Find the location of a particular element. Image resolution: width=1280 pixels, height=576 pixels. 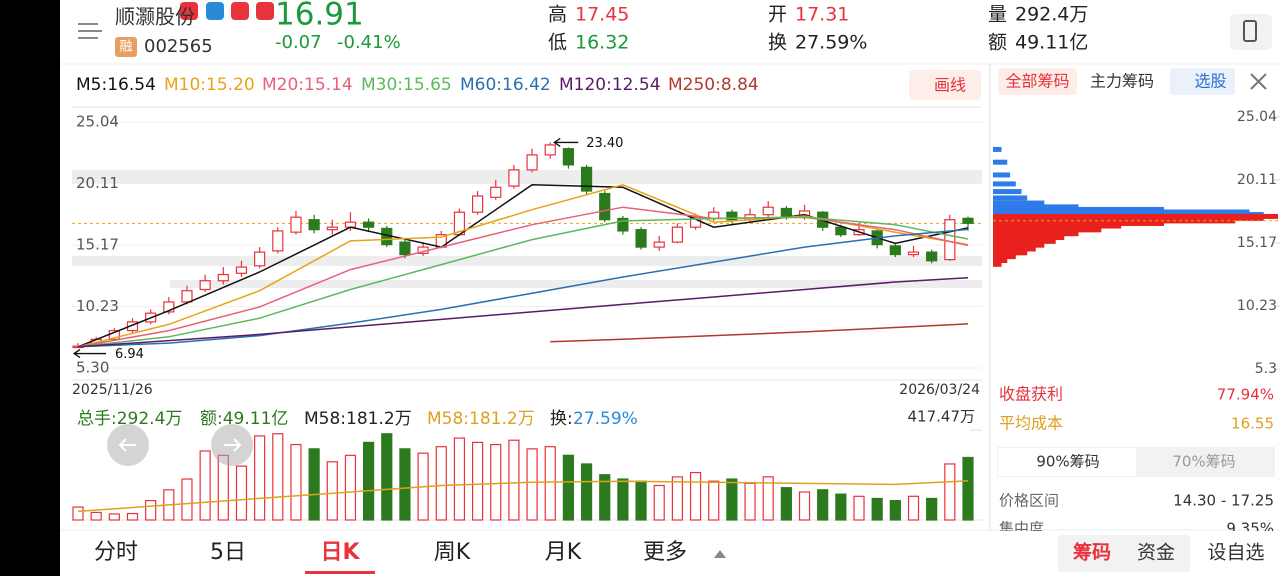

tab: 周K is located at coordinates (452, 552).